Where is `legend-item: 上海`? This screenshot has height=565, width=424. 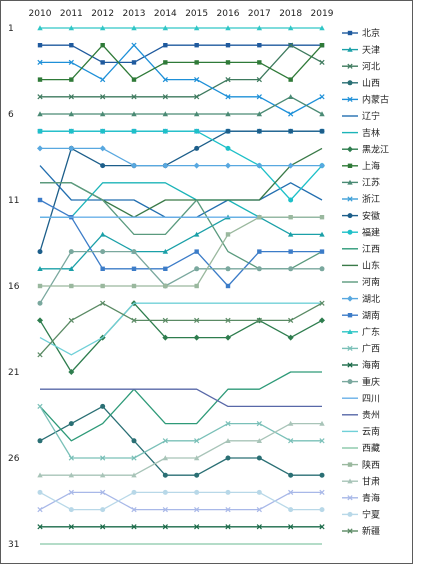
legend-item: 上海 is located at coordinates (361, 166).